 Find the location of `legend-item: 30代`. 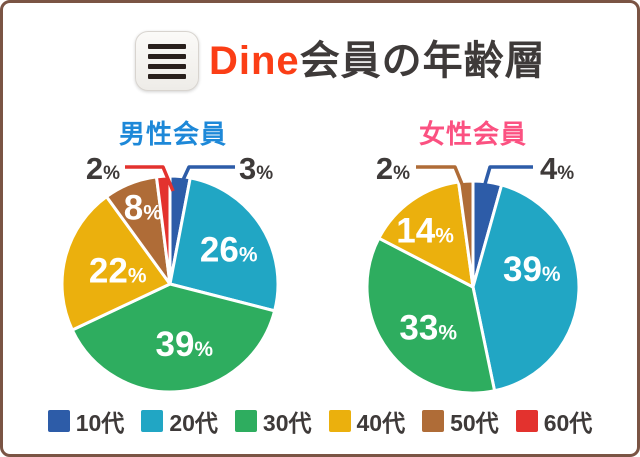

legend-item: 30代 is located at coordinates (273, 421).